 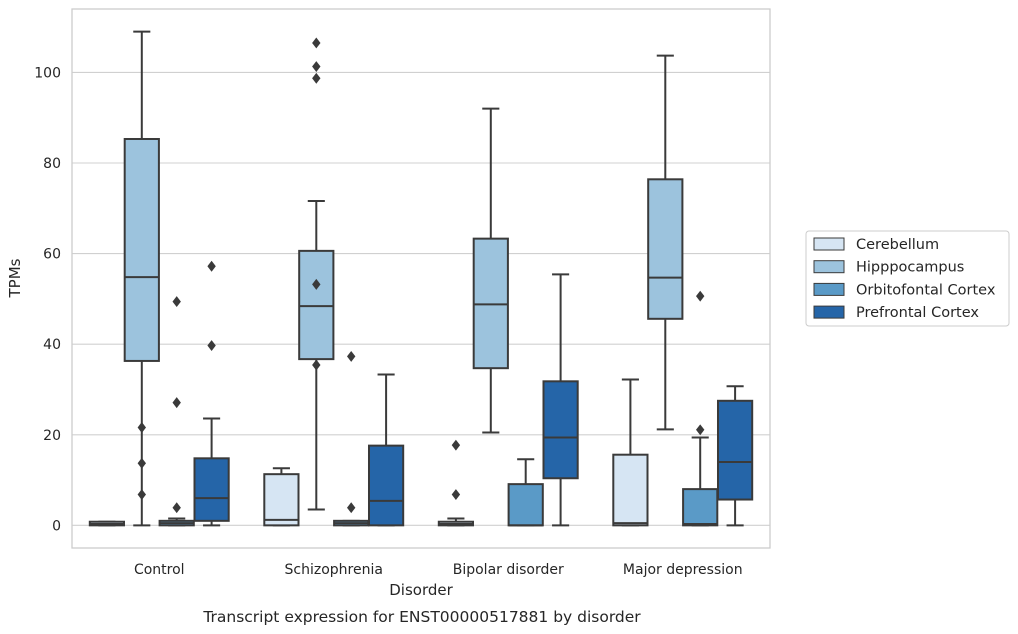 What do you see at coordinates (56, 526) in the screenshot?
I see `y-tick-label: 0` at bounding box center [56, 526].